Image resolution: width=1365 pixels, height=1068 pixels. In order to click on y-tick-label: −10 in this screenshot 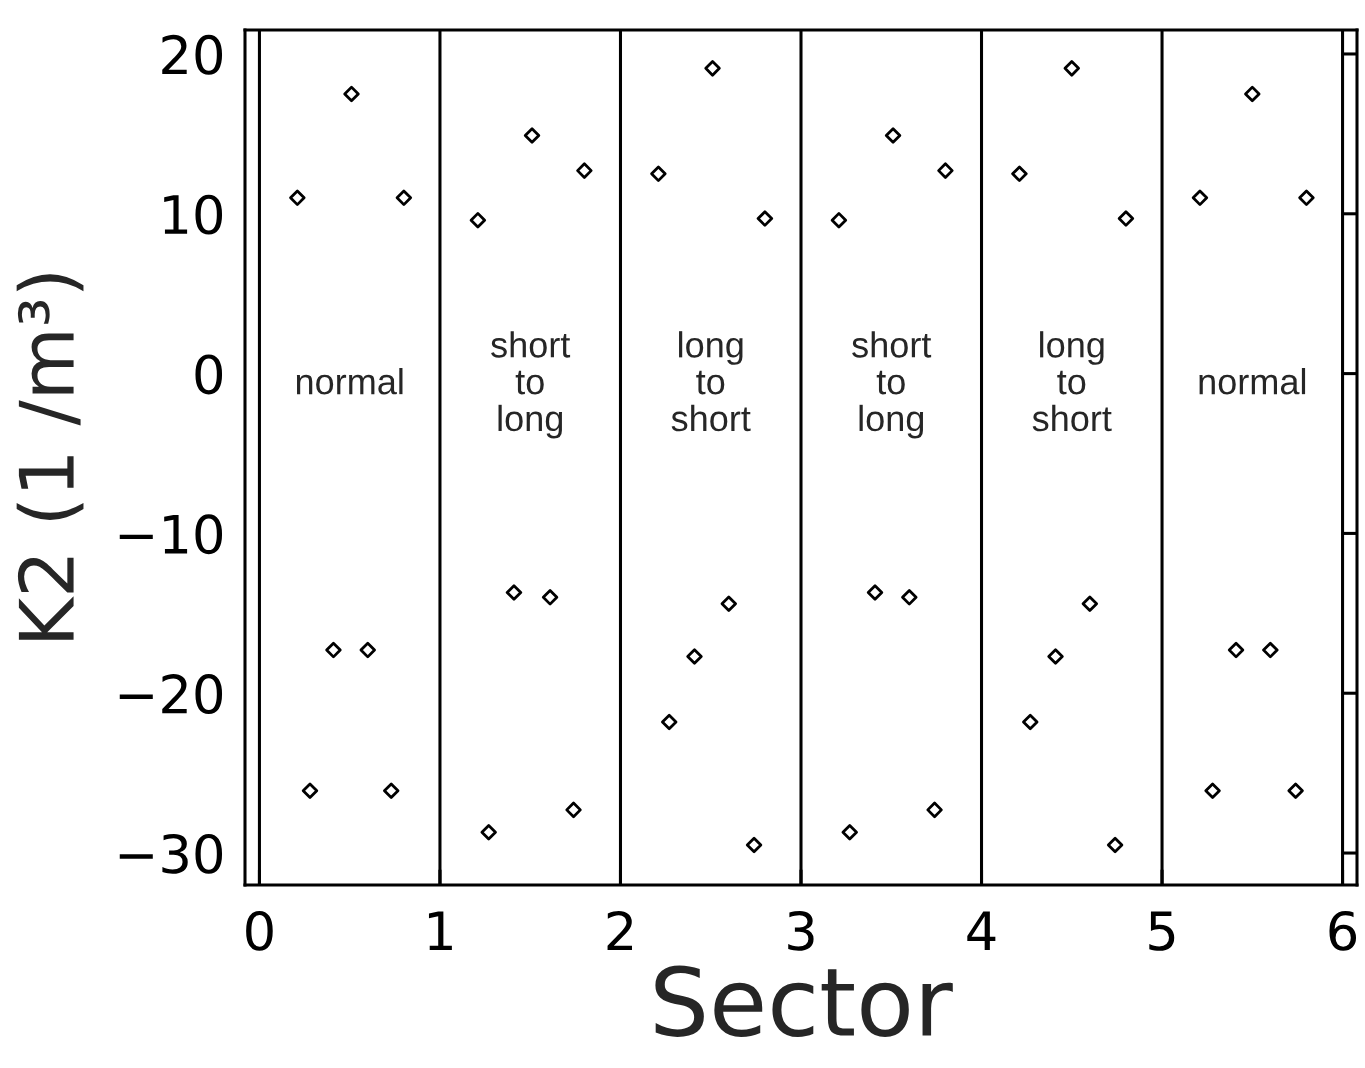, I will do `click(171, 534)`.